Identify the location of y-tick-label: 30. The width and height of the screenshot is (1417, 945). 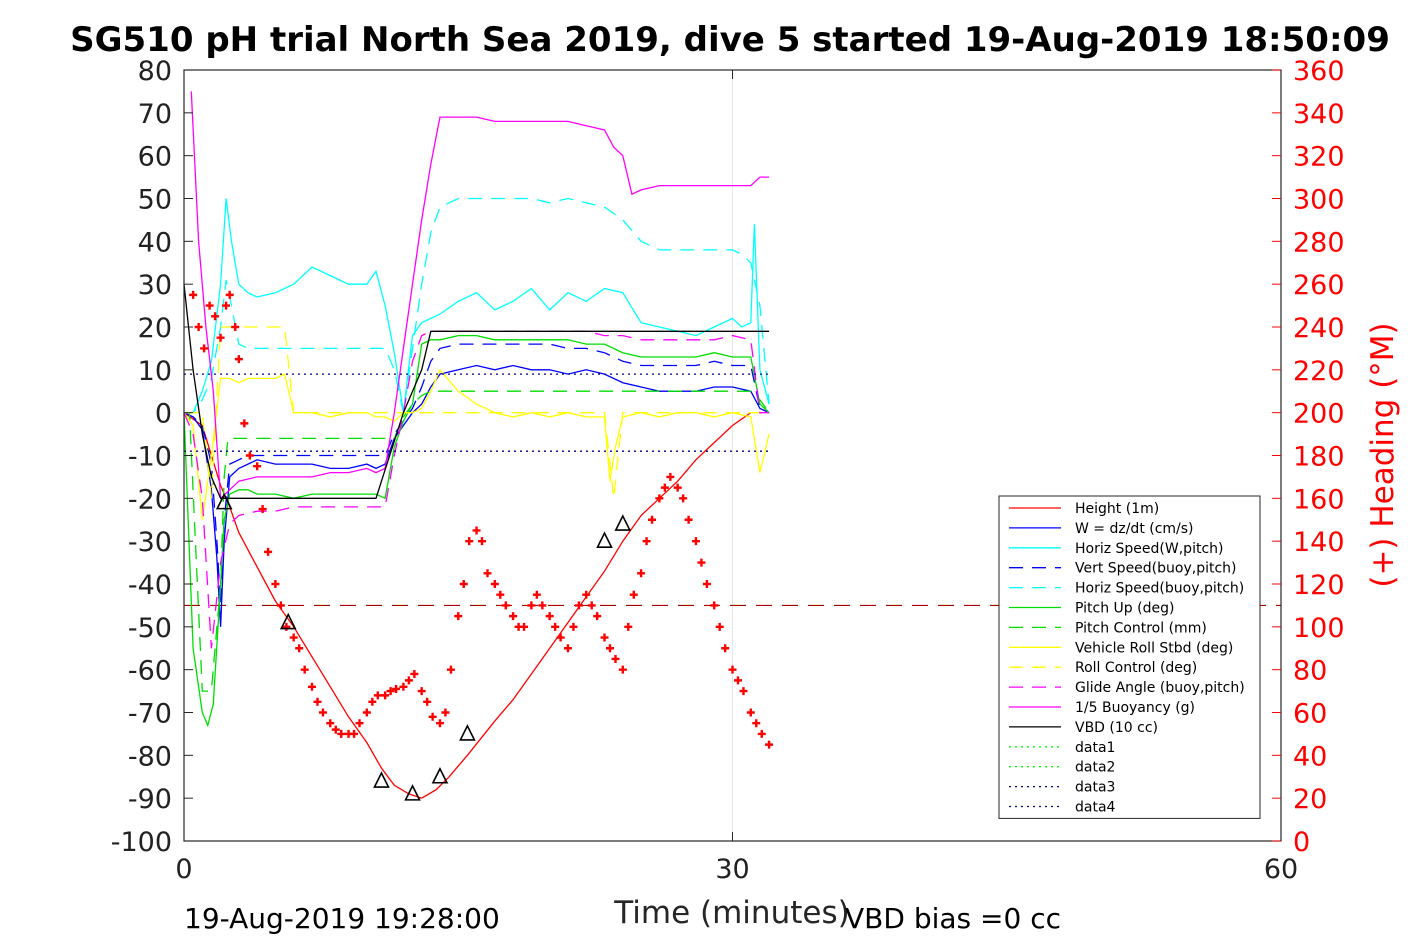
(155, 285).